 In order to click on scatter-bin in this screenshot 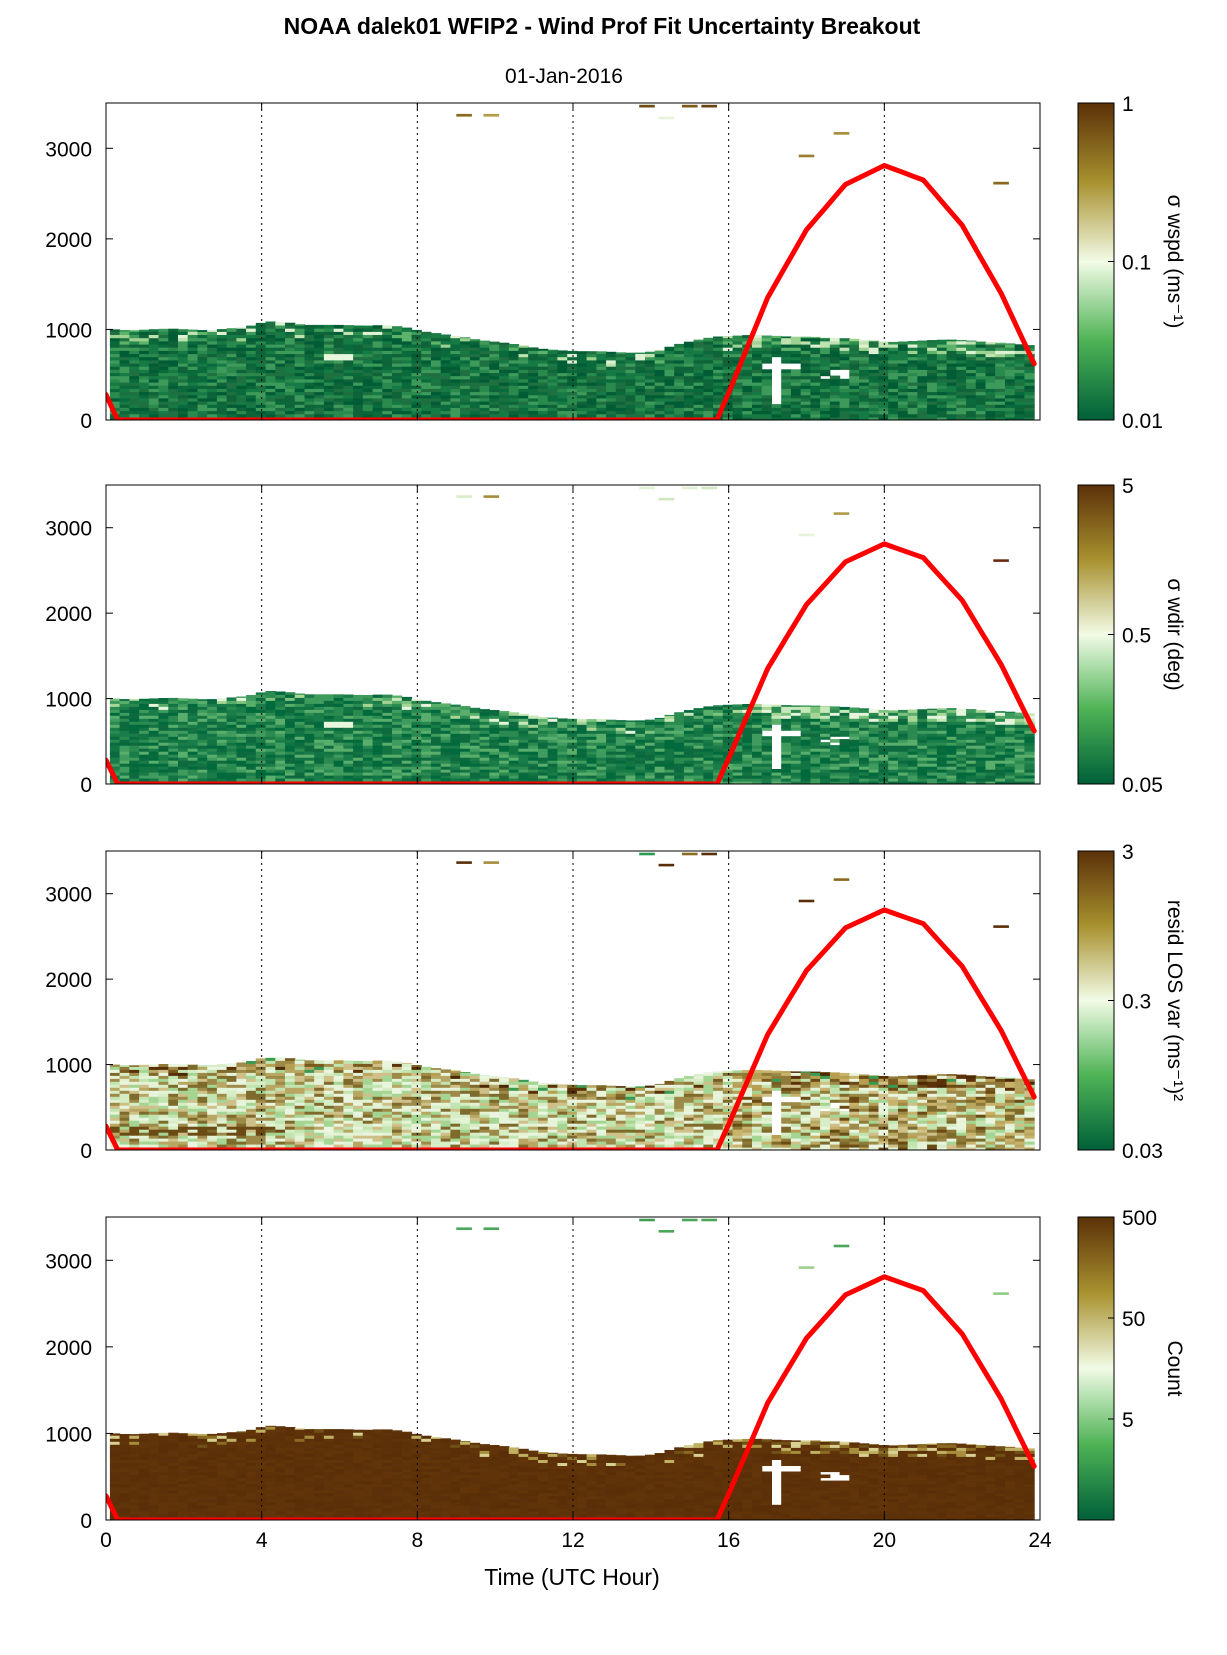, I will do `click(666, 118)`.